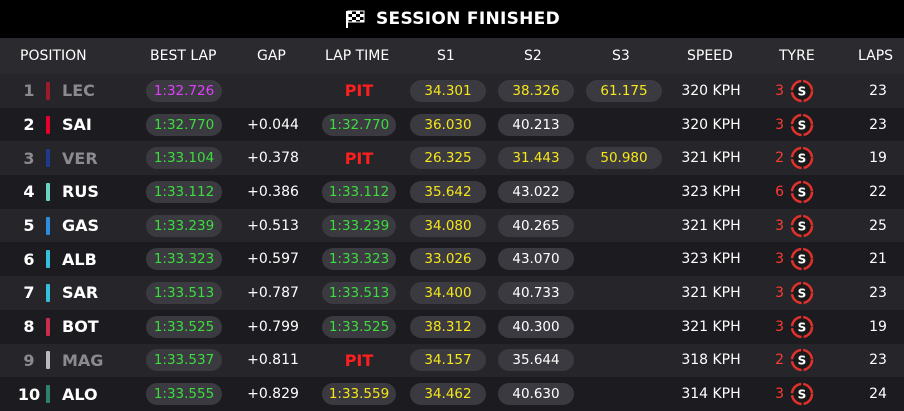  I want to click on lap-time: 1:33.513, so click(359, 292).